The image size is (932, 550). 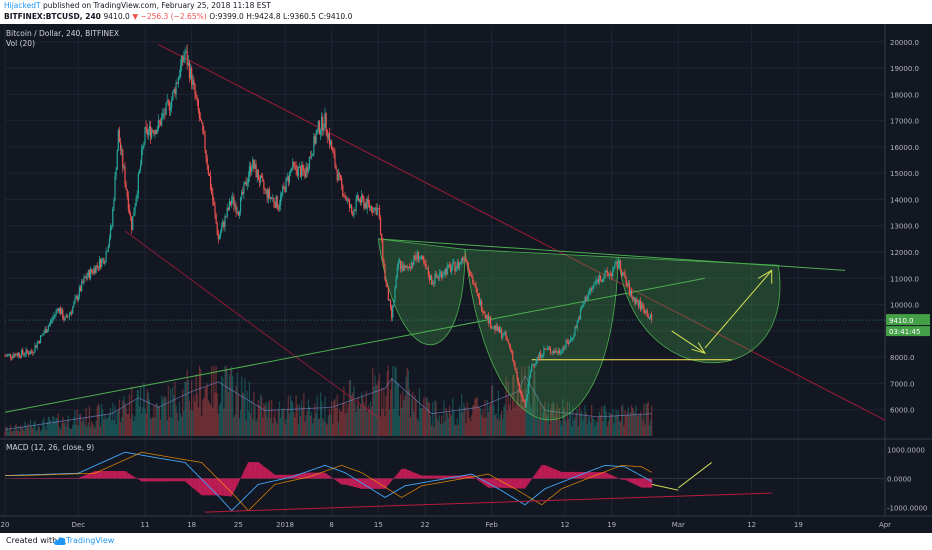 What do you see at coordinates (22, 5) in the screenshot?
I see `author-name: HijackedT` at bounding box center [22, 5].